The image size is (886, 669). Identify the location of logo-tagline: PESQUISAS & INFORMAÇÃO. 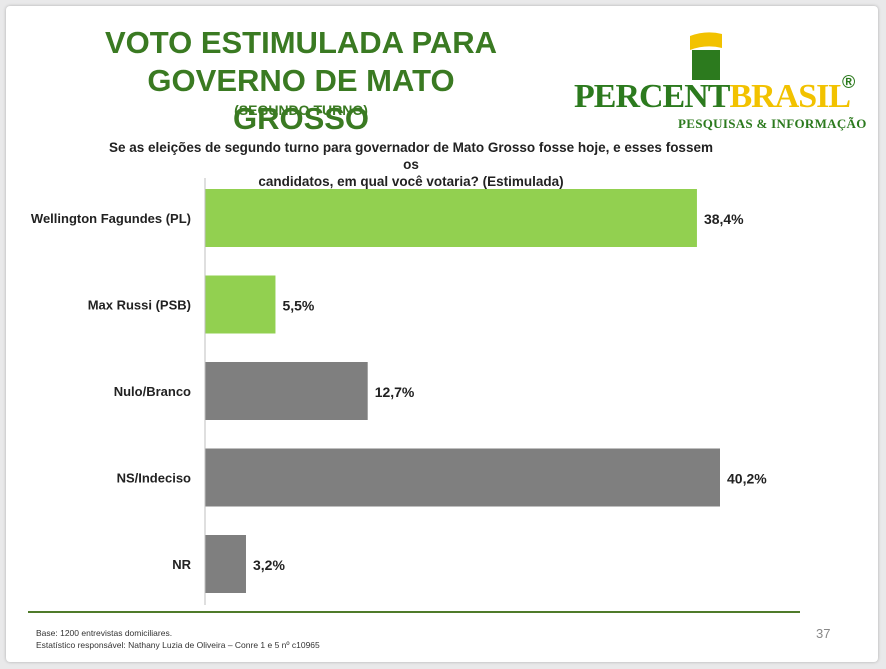
(772, 123).